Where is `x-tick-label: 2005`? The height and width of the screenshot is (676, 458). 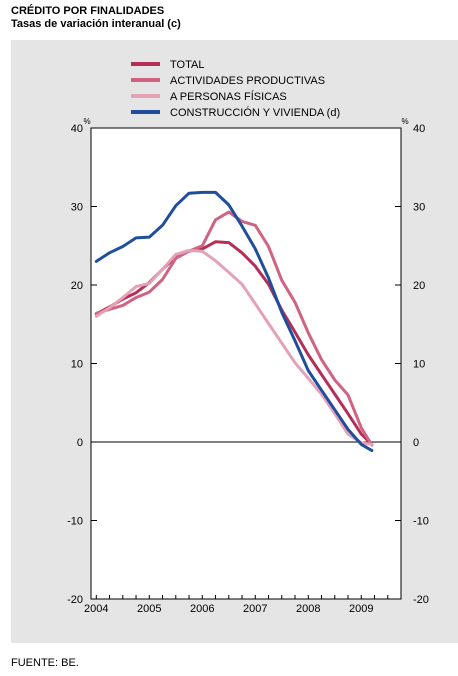 x-tick-label: 2005 is located at coordinates (149, 609).